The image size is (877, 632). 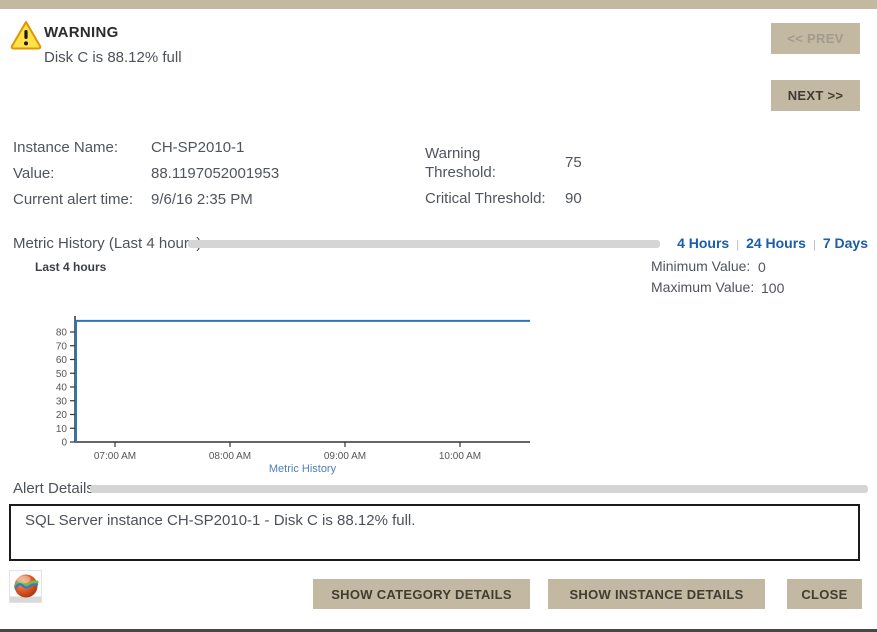 What do you see at coordinates (573, 162) in the screenshot?
I see `warning-threshold-value: 75` at bounding box center [573, 162].